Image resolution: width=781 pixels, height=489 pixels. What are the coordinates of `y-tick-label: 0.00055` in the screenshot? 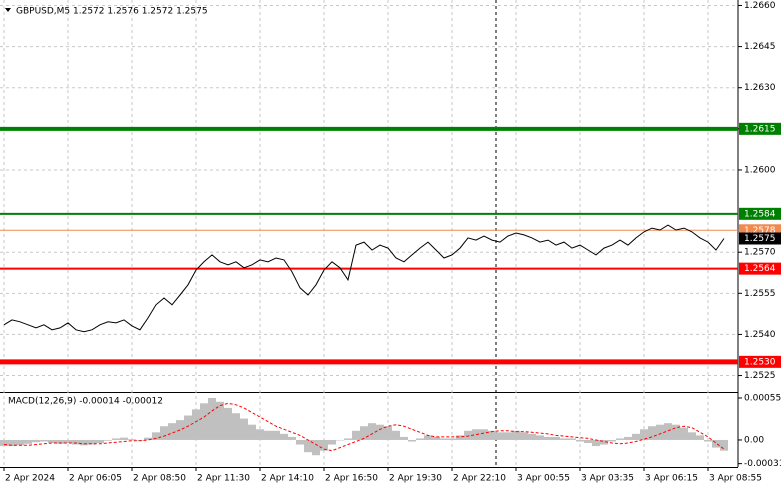 It's located at (762, 398).